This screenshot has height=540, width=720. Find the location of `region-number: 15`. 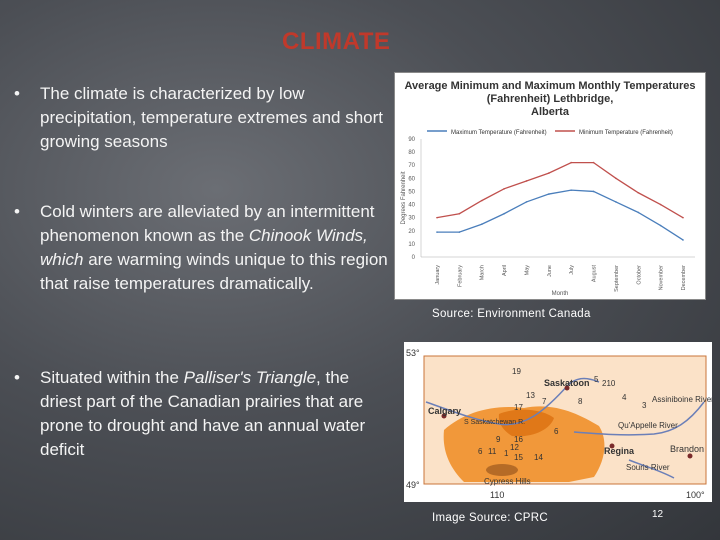

region-number: 15 is located at coordinates (518, 457).